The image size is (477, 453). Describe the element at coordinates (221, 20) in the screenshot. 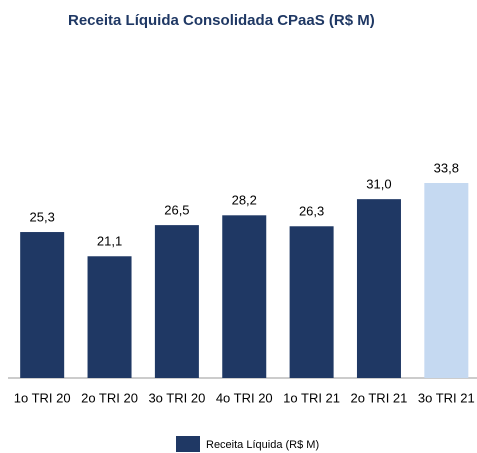

I see `chart-title: Receita Líquida Consolidada CPaaS (R$ M)` at that location.